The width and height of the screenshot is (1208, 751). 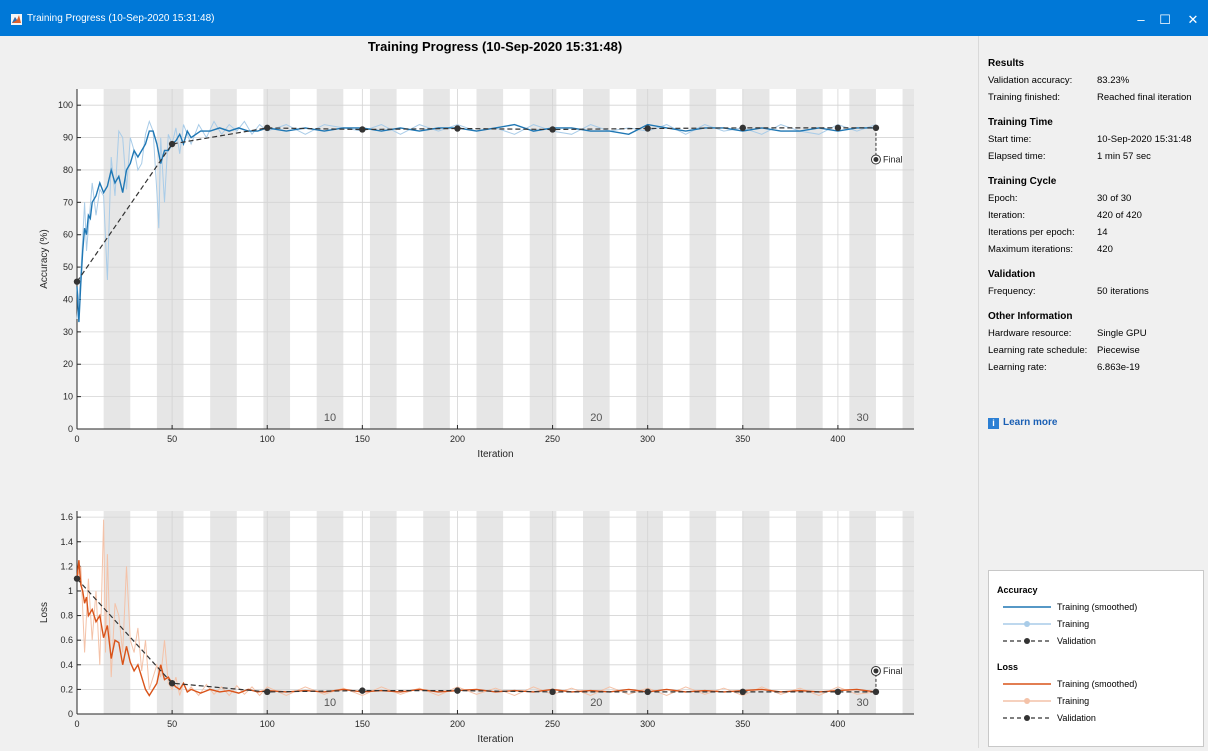 I want to click on sidebar-row-value: 1 min 57 sec, so click(x=1124, y=156).